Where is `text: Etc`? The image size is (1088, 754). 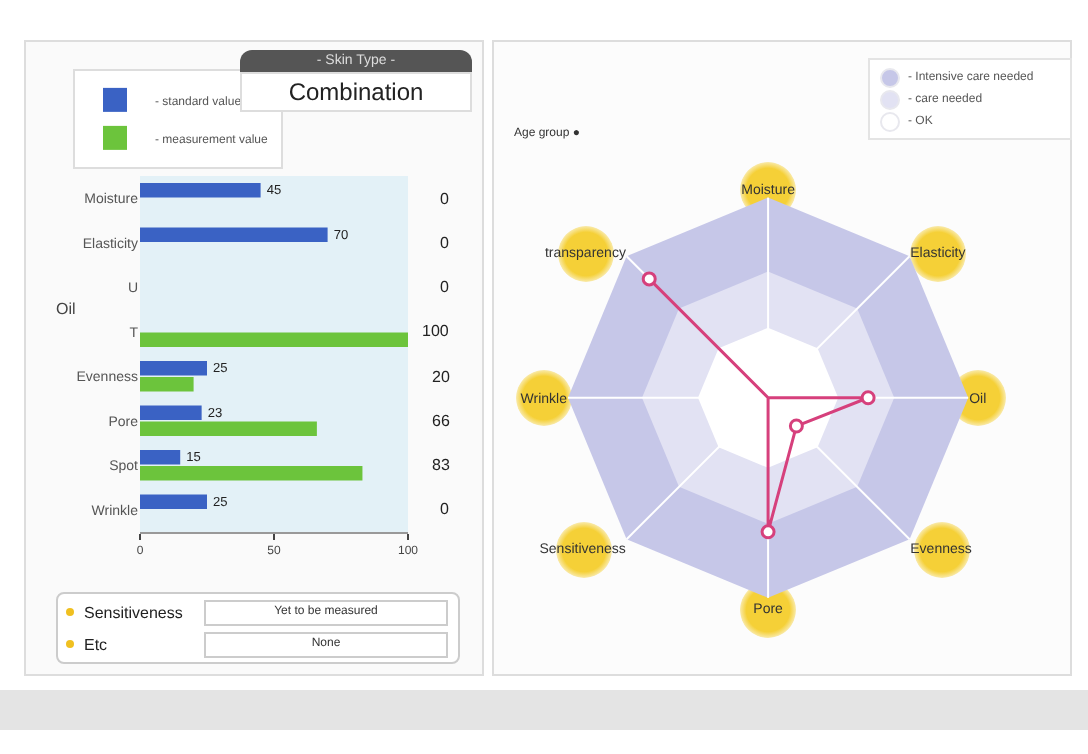 text: Etc is located at coordinates (97, 644).